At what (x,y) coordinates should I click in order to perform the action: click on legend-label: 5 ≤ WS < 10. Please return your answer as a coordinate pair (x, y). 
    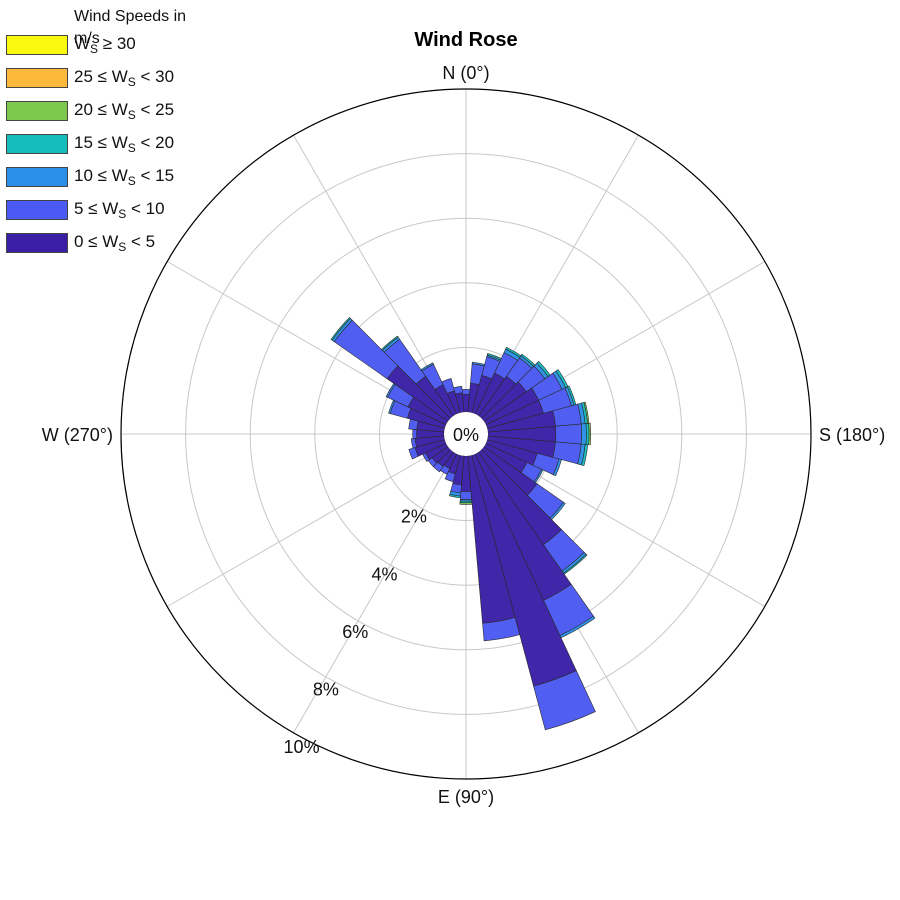
    Looking at the image, I should click on (119, 209).